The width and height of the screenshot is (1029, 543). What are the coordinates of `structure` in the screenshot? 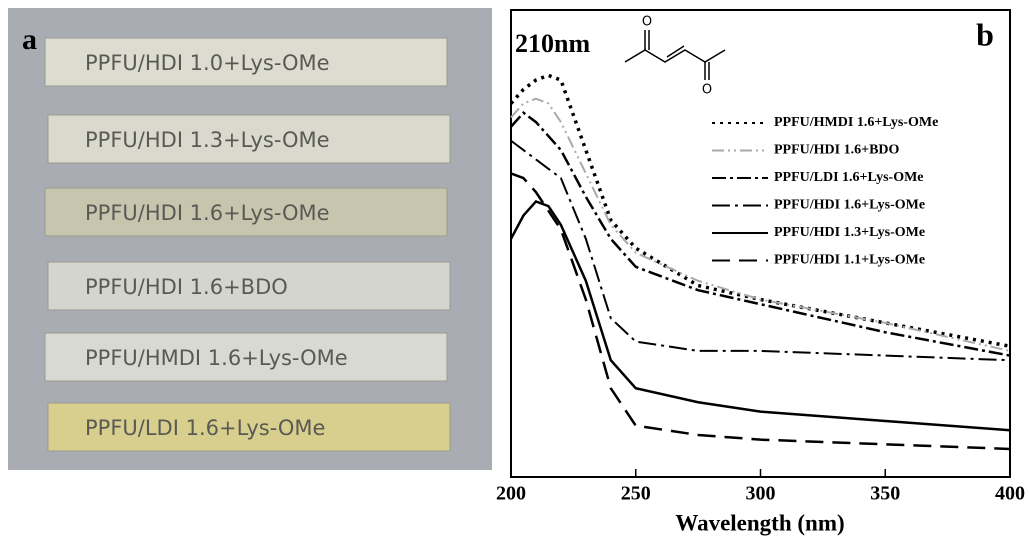 It's located at (675, 55).